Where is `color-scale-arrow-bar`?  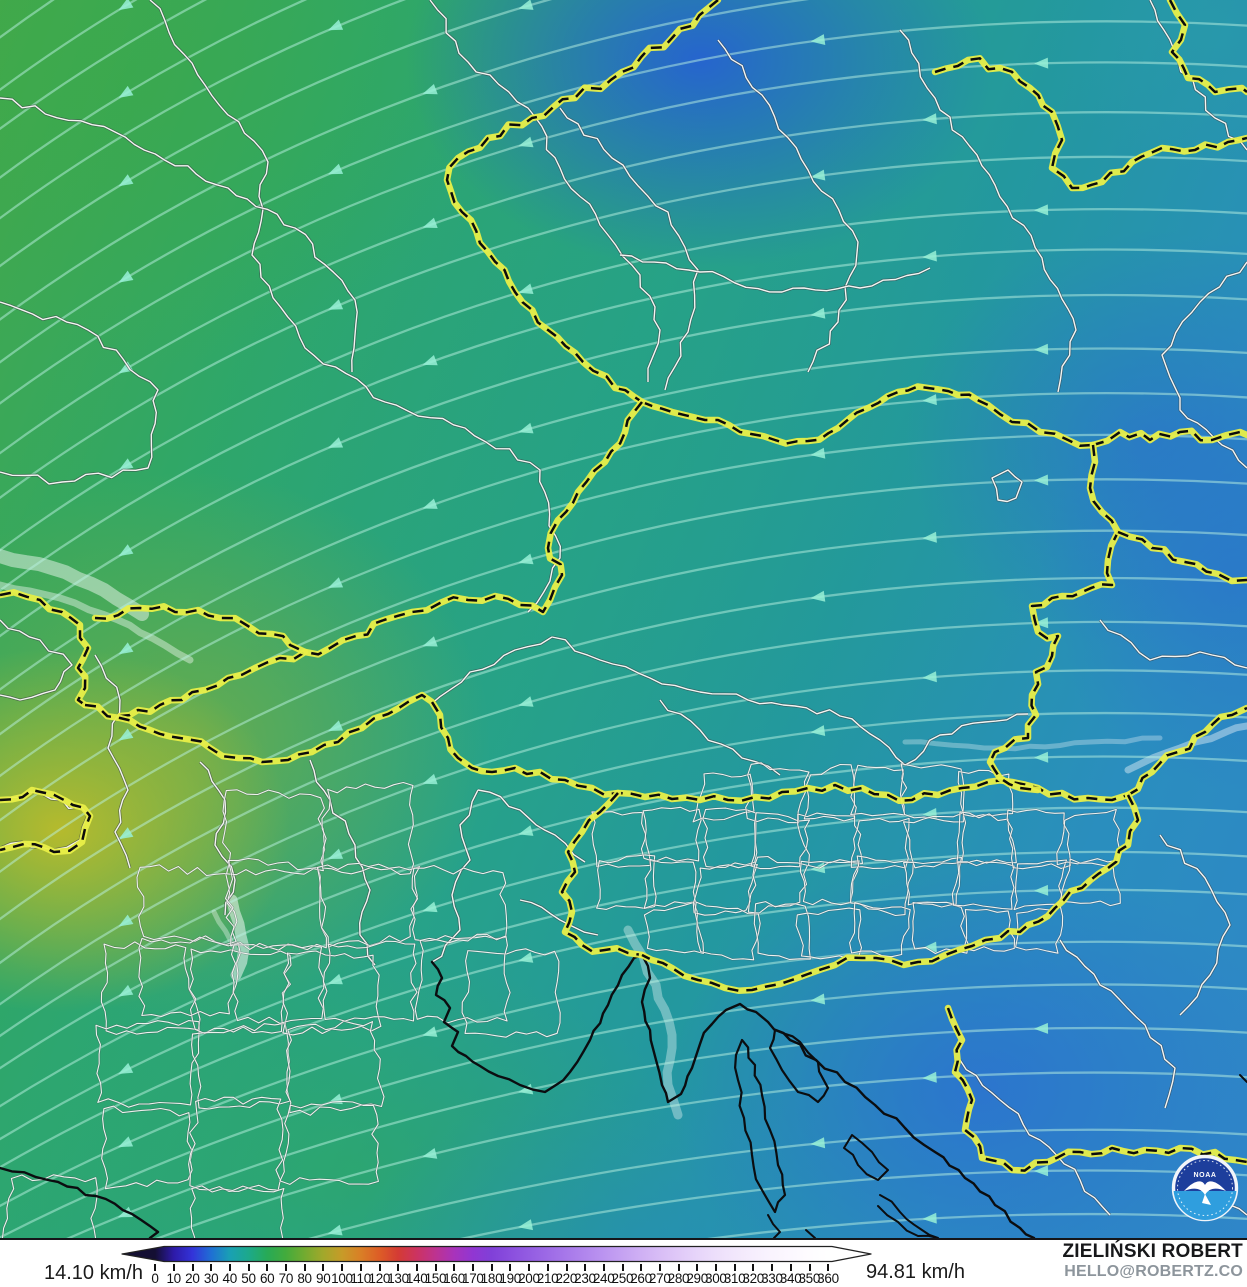 color-scale-arrow-bar is located at coordinates (496, 1254).